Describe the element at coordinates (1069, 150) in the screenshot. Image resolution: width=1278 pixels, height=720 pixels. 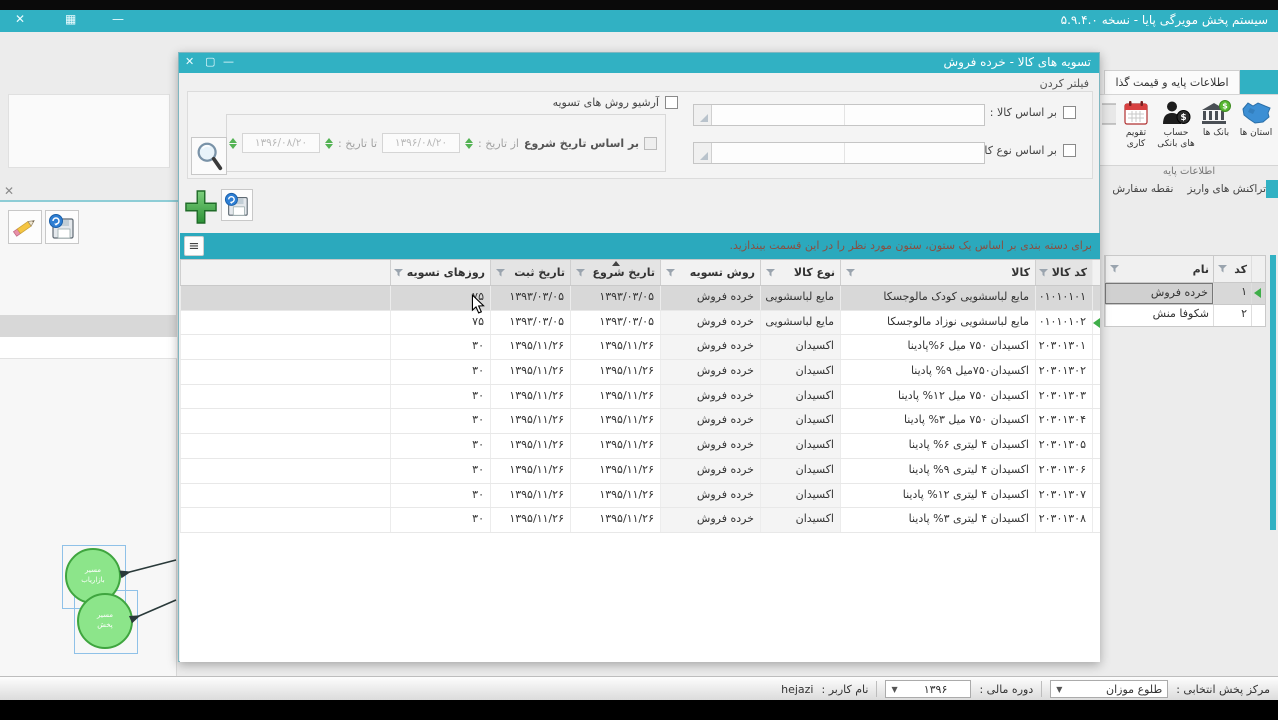
I see `by-product-type-checkbox` at that location.